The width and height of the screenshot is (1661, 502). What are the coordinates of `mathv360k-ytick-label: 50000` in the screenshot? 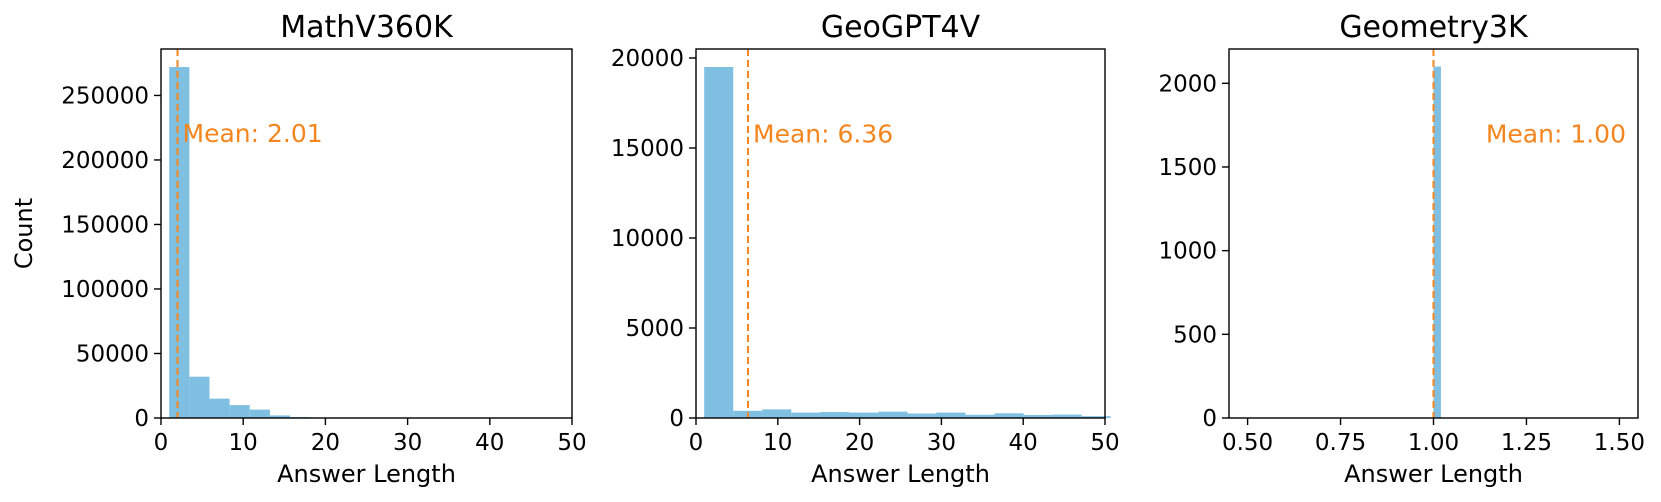 It's located at (112, 354).